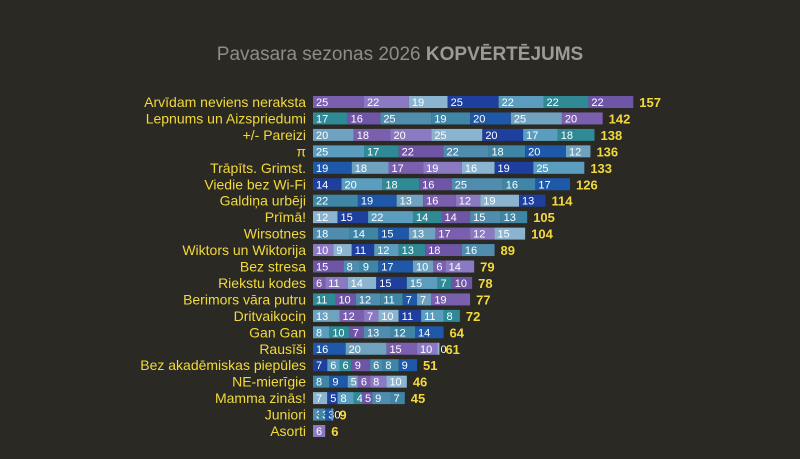 This screenshot has height=459, width=800. What do you see at coordinates (258, 168) in the screenshot?
I see `team-label: Trāpīts. Grimst.` at bounding box center [258, 168].